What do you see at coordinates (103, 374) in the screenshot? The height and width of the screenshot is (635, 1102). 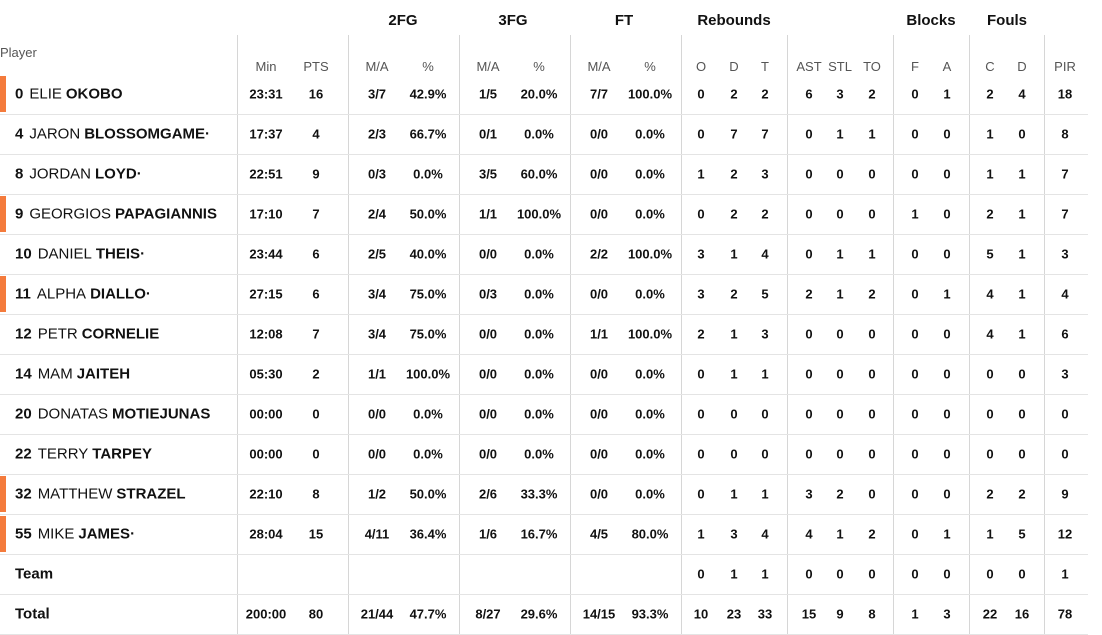 I see `last-name: JAITEH` at bounding box center [103, 374].